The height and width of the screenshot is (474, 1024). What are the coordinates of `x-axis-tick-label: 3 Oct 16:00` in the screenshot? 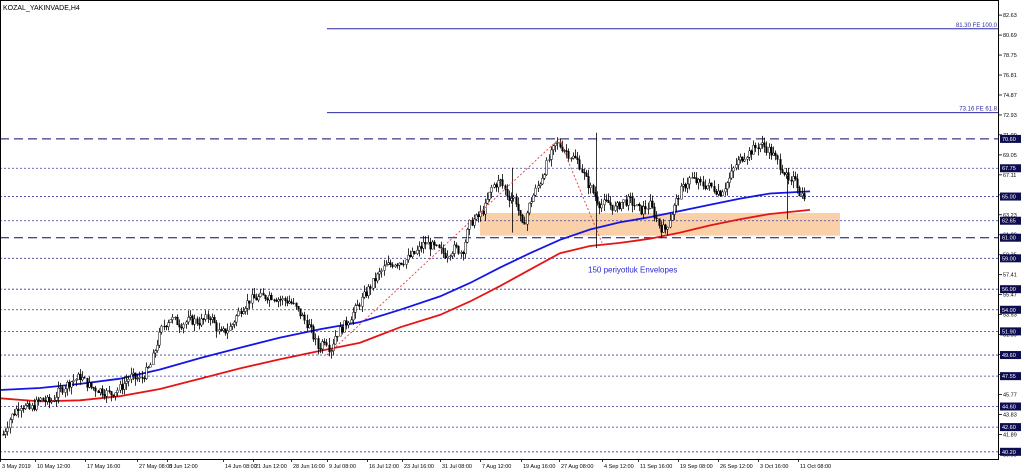 It's located at (774, 467).